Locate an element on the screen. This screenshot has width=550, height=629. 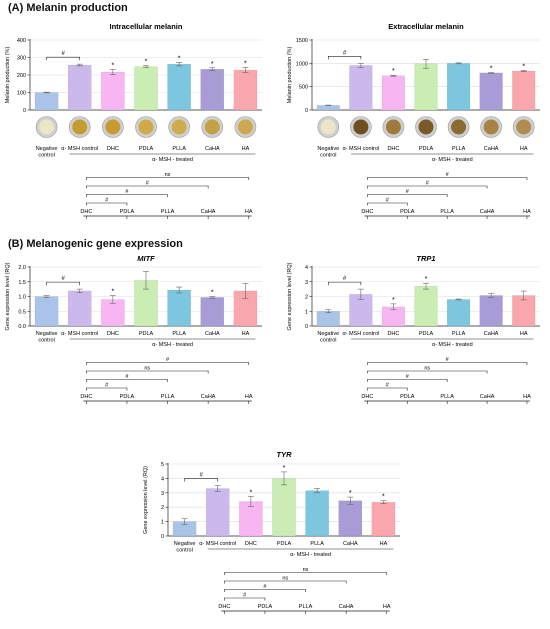
y-tick-label: 500 is located at coordinates (303, 88).